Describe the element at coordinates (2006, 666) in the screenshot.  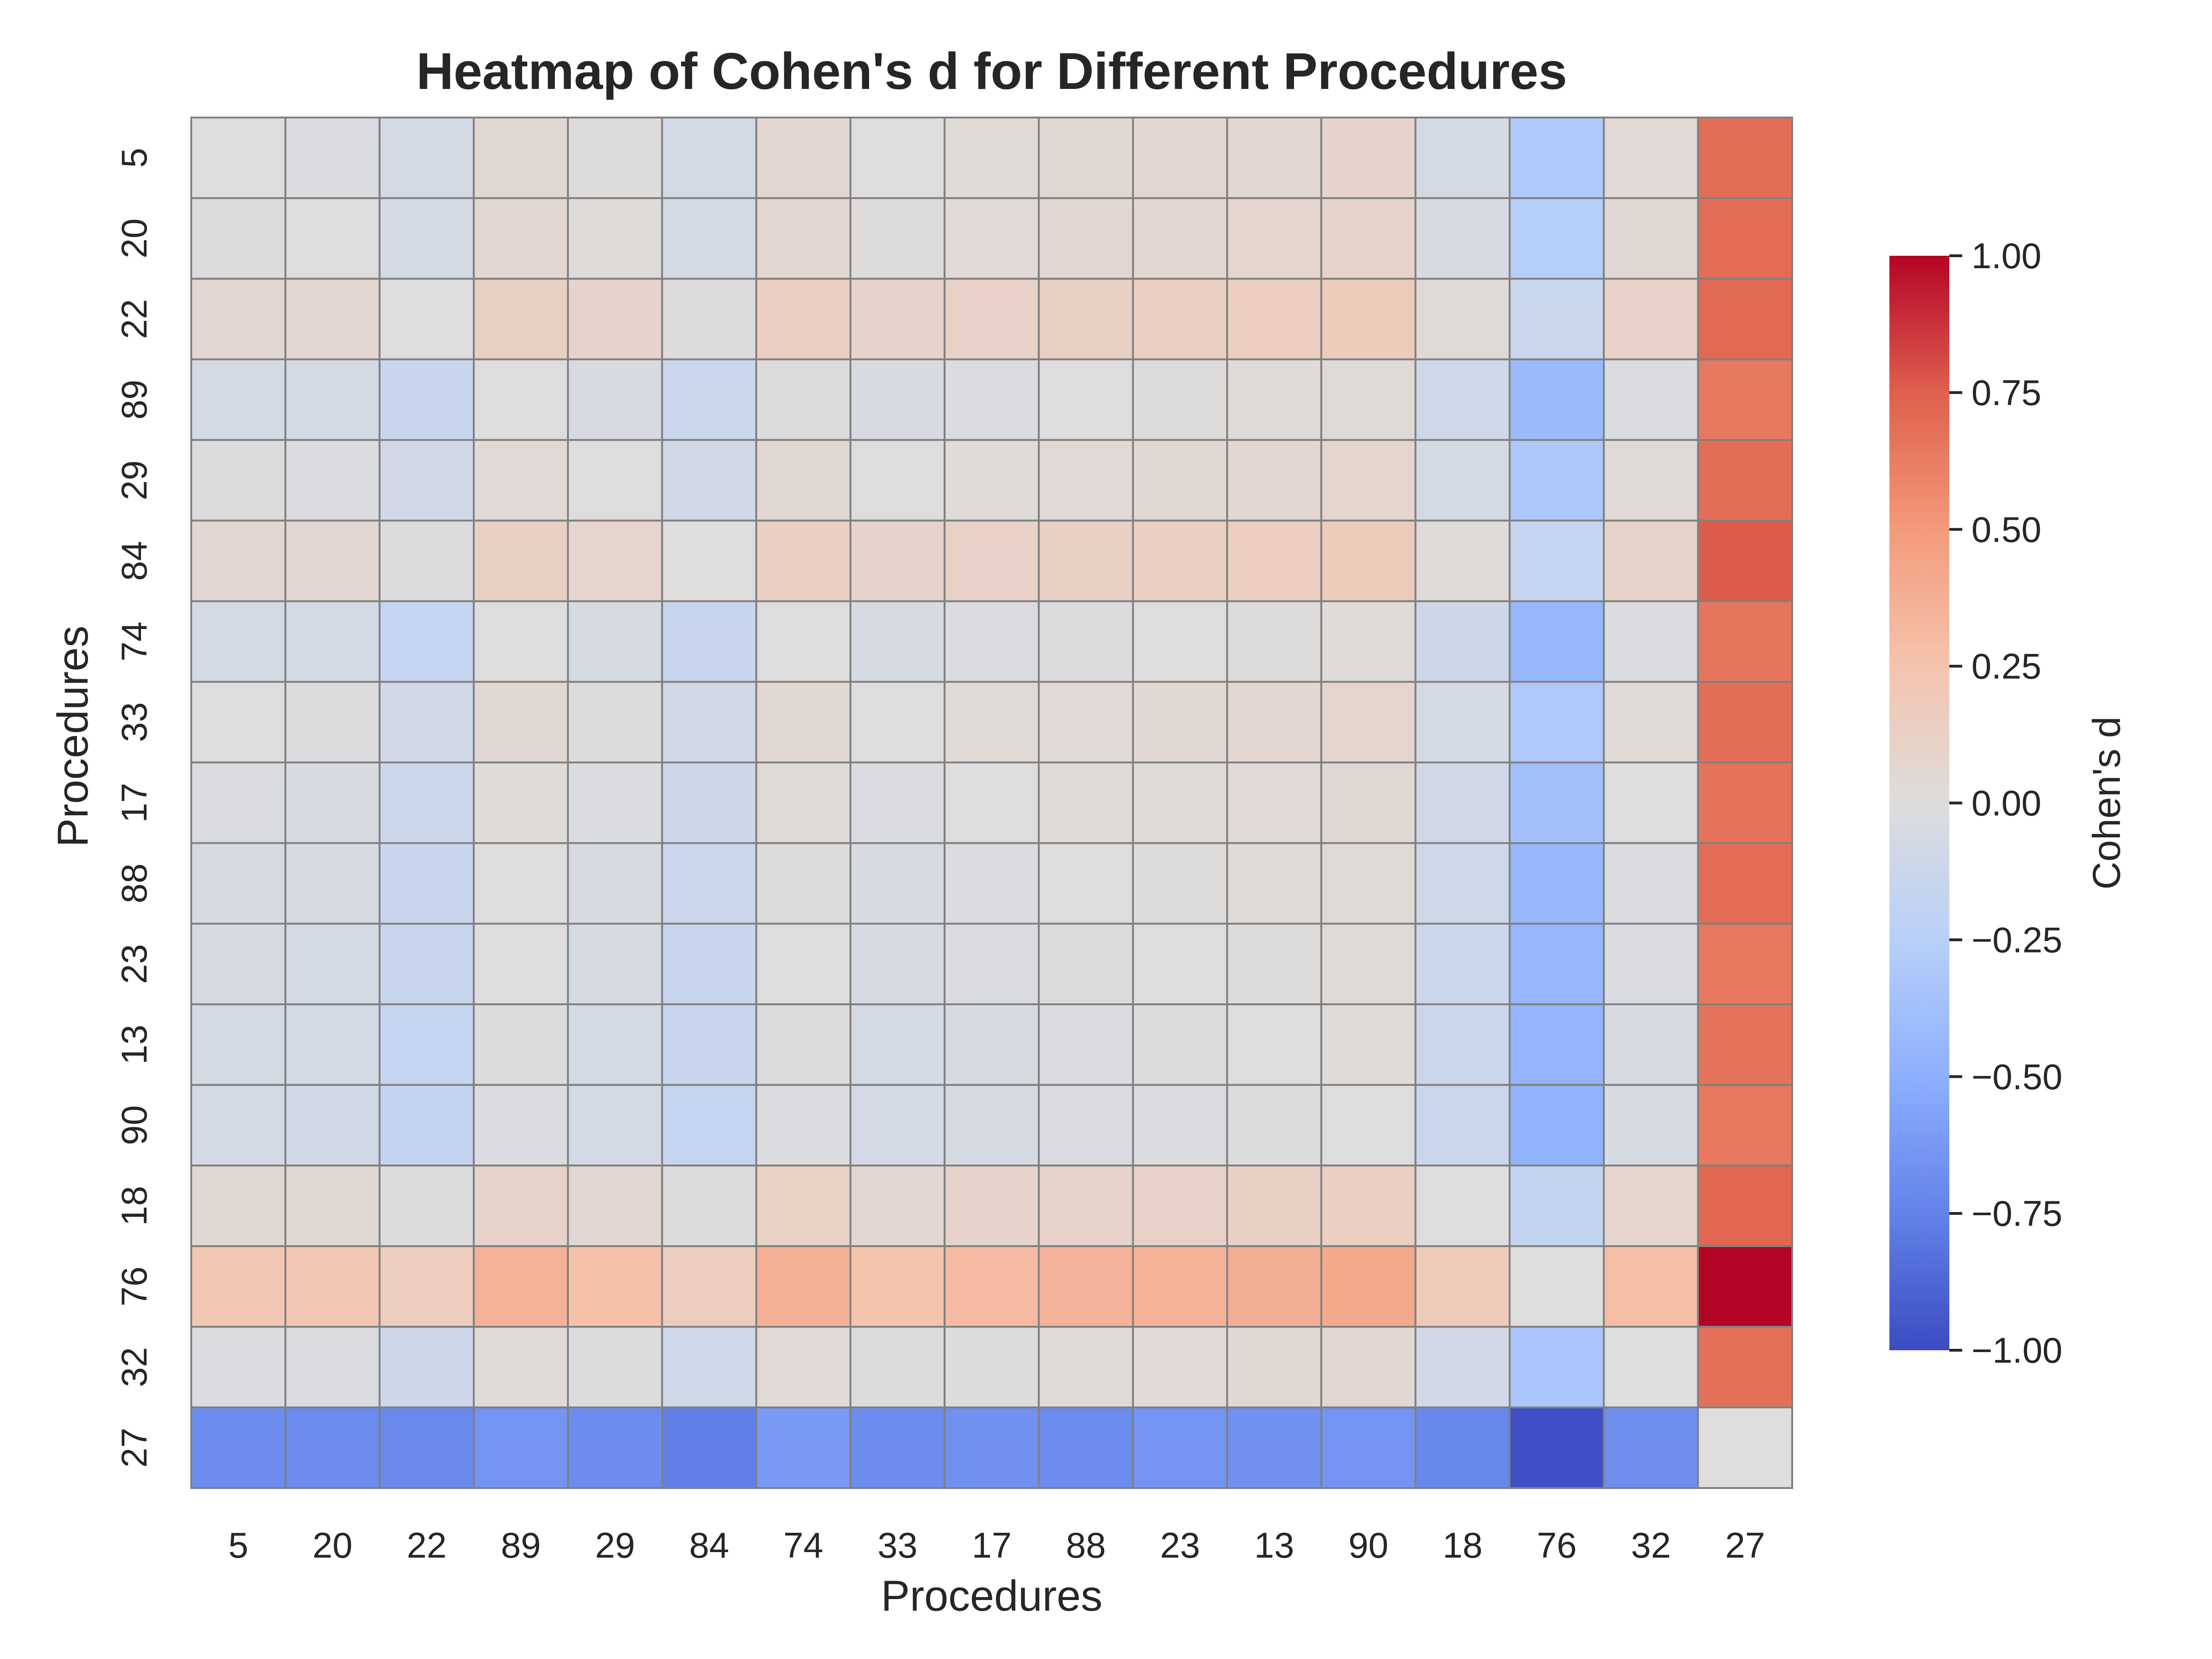
I see `colorbar-tick-label: 0.25` at that location.